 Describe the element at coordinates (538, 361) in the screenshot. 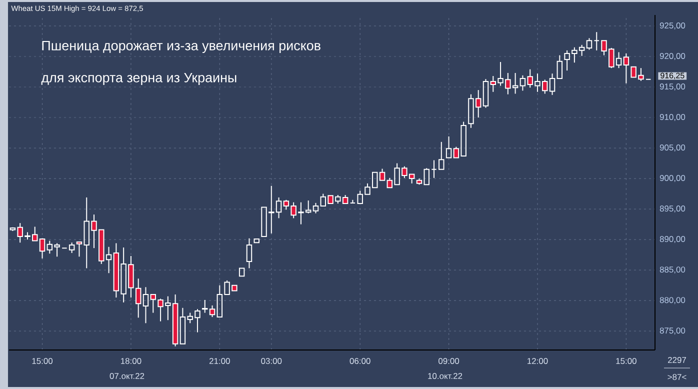

I see `x-tick-label: 12:00` at that location.